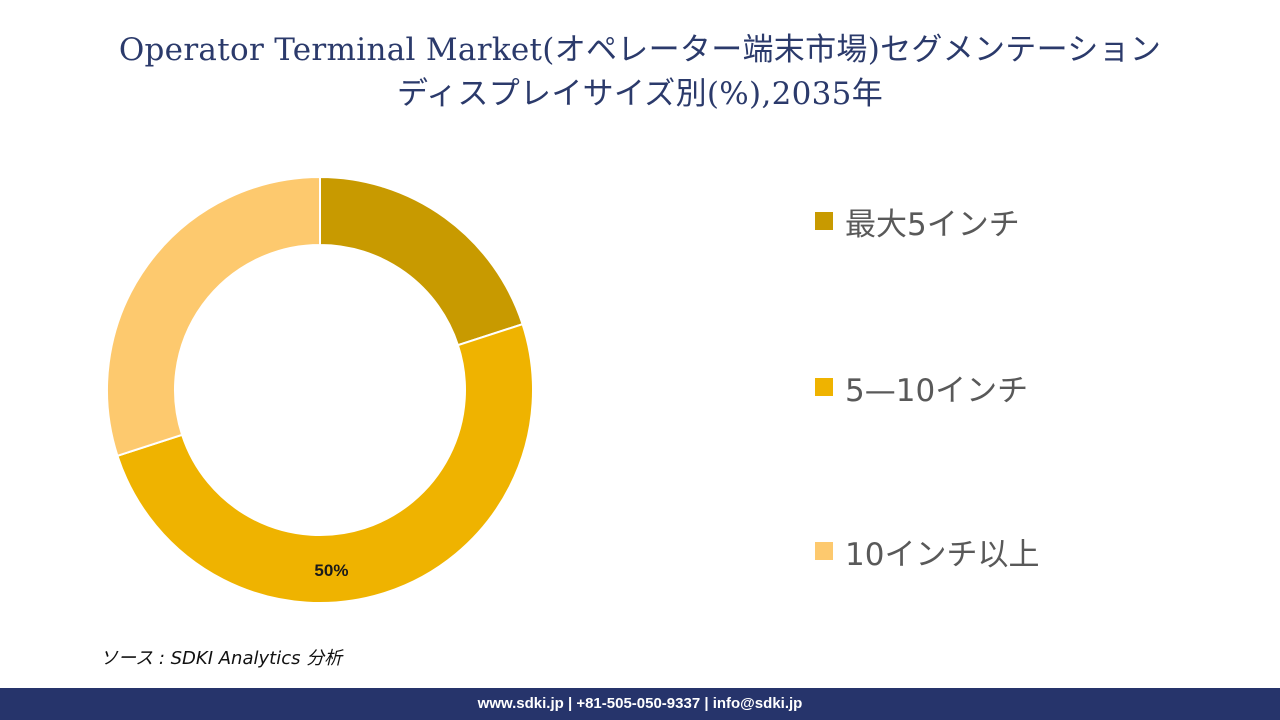  What do you see at coordinates (932, 224) in the screenshot?
I see `legend-label-upto-5-inch: 最大5インチ` at bounding box center [932, 224].